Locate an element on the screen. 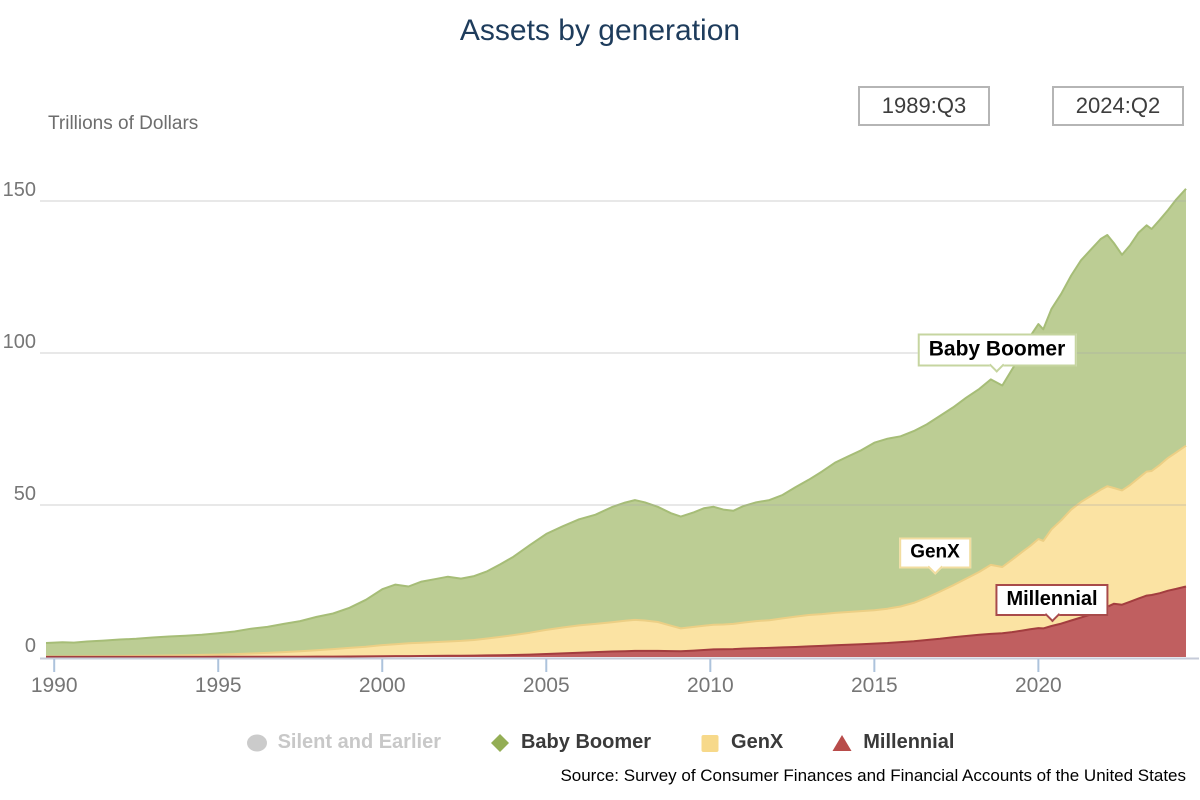  triangle-icon is located at coordinates (842, 742).